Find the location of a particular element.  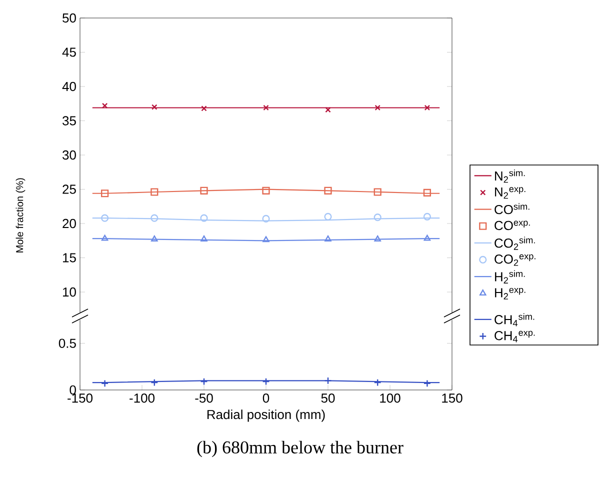

x-tick-label: 150 is located at coordinates (452, 398).